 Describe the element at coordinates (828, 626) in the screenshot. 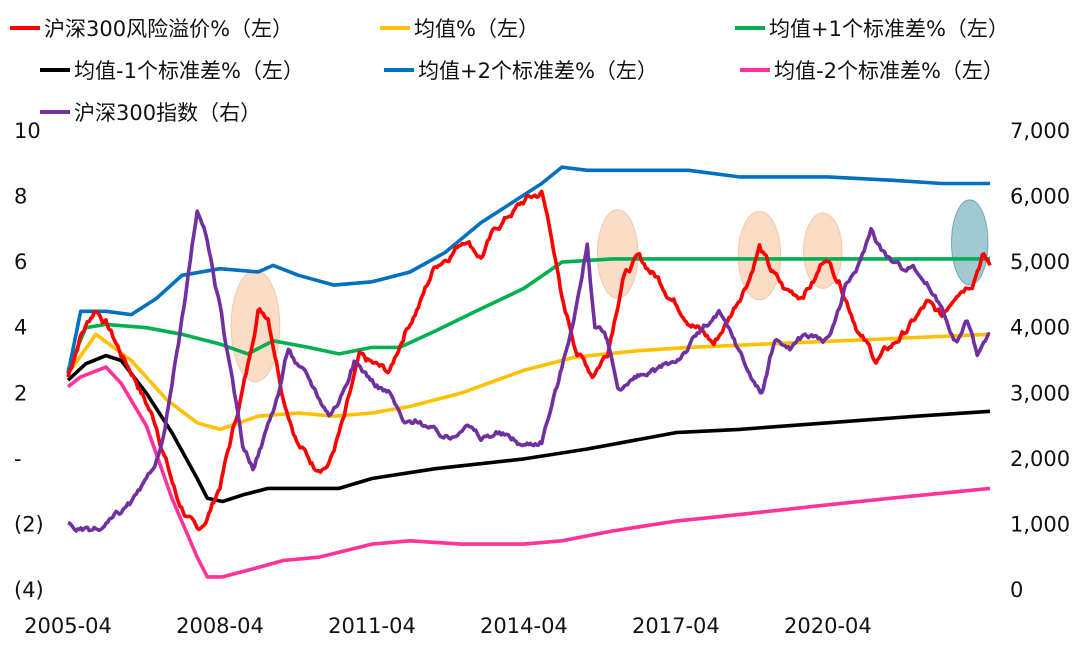

I see `x-axis-tick-label: 2020-04` at that location.